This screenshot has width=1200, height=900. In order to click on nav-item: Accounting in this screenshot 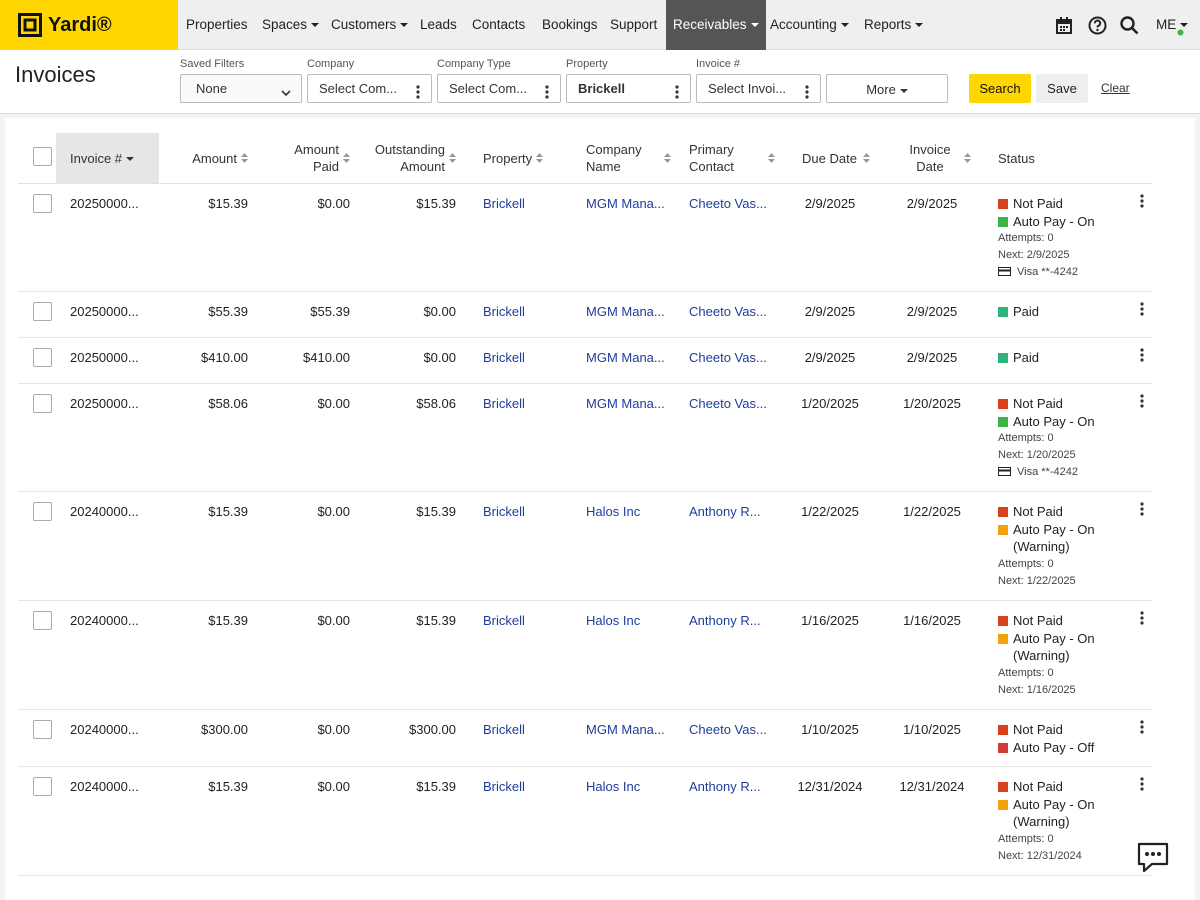, I will do `click(809, 25)`.